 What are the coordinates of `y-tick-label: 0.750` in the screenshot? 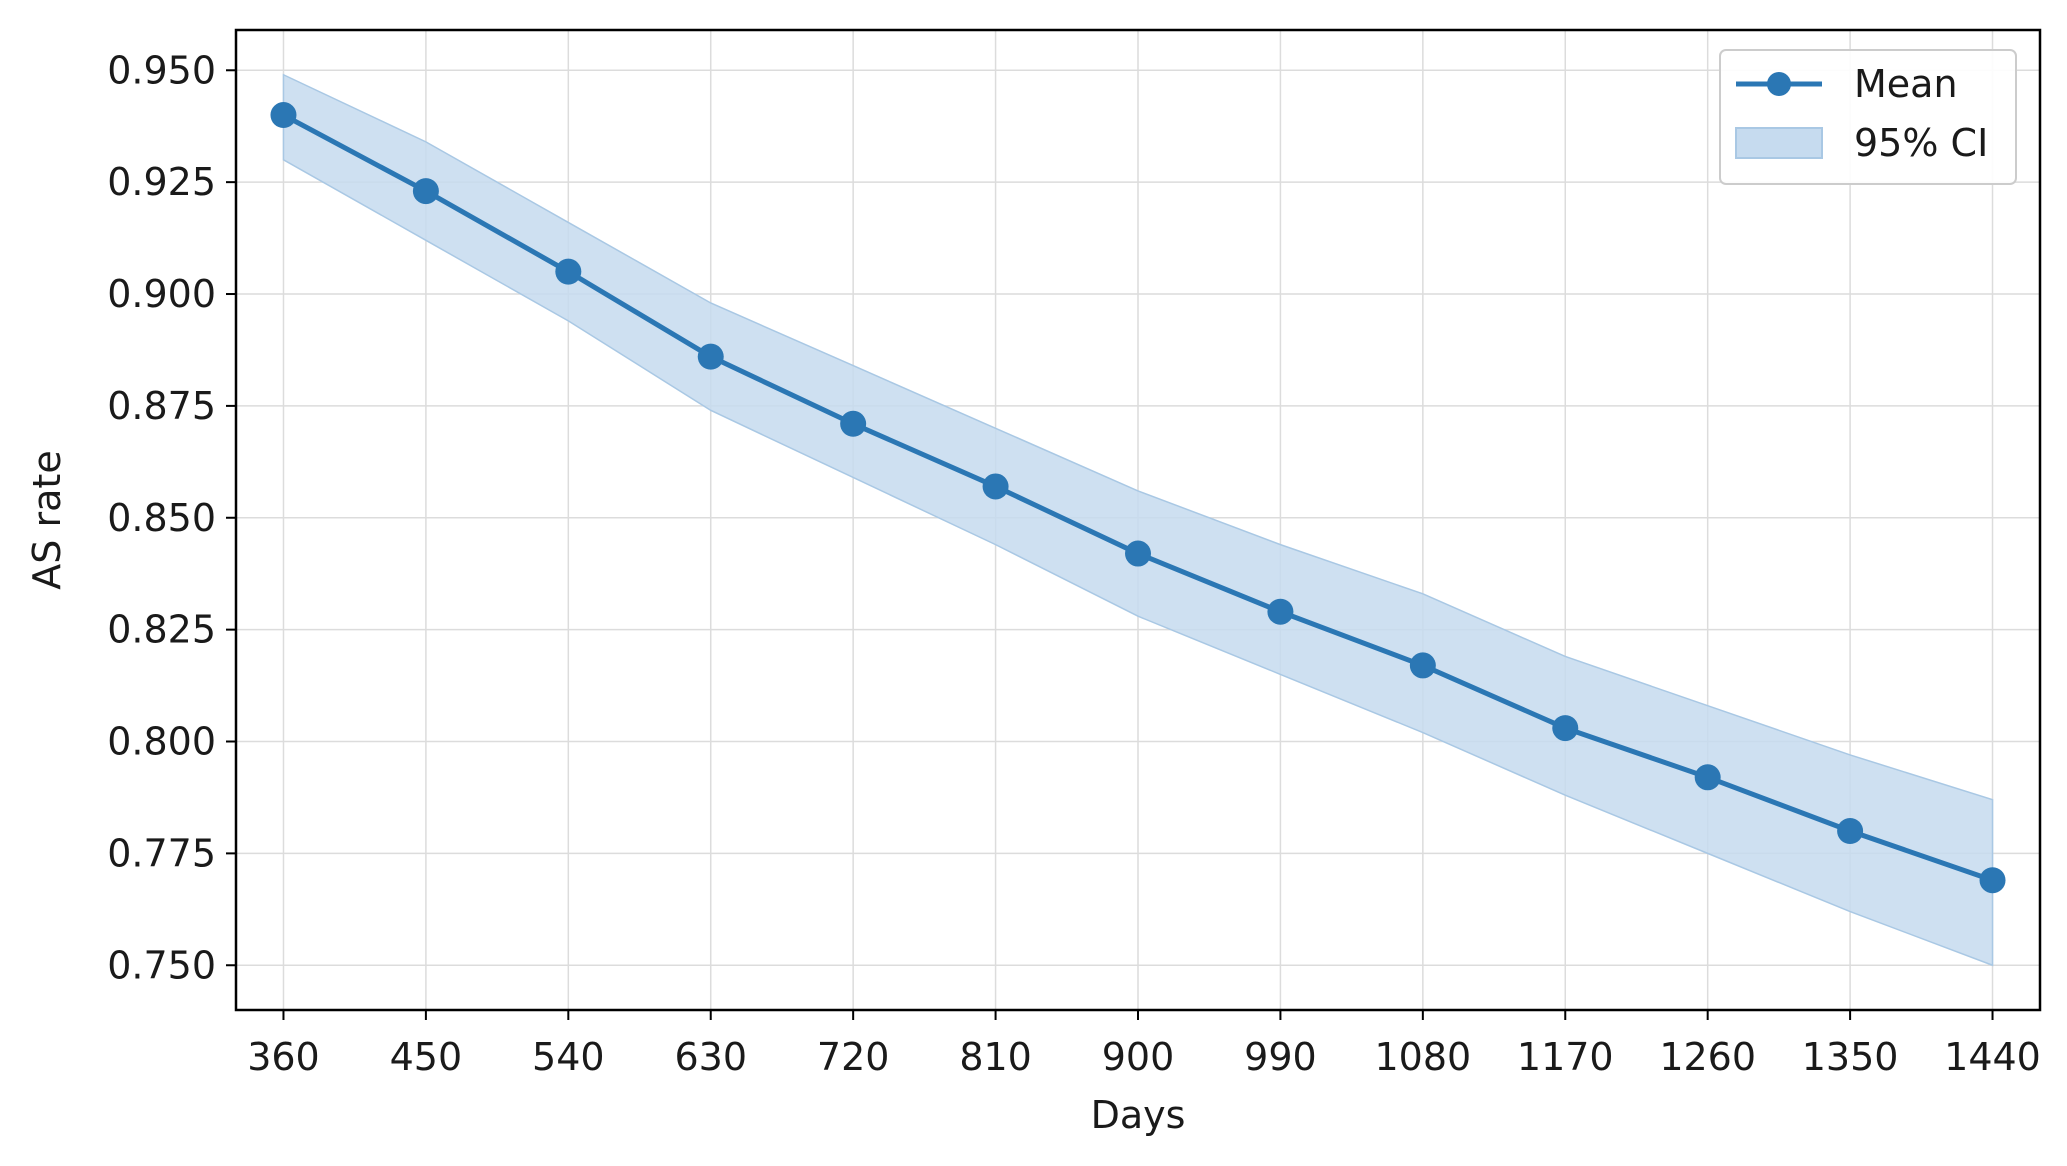 It's located at (161, 965).